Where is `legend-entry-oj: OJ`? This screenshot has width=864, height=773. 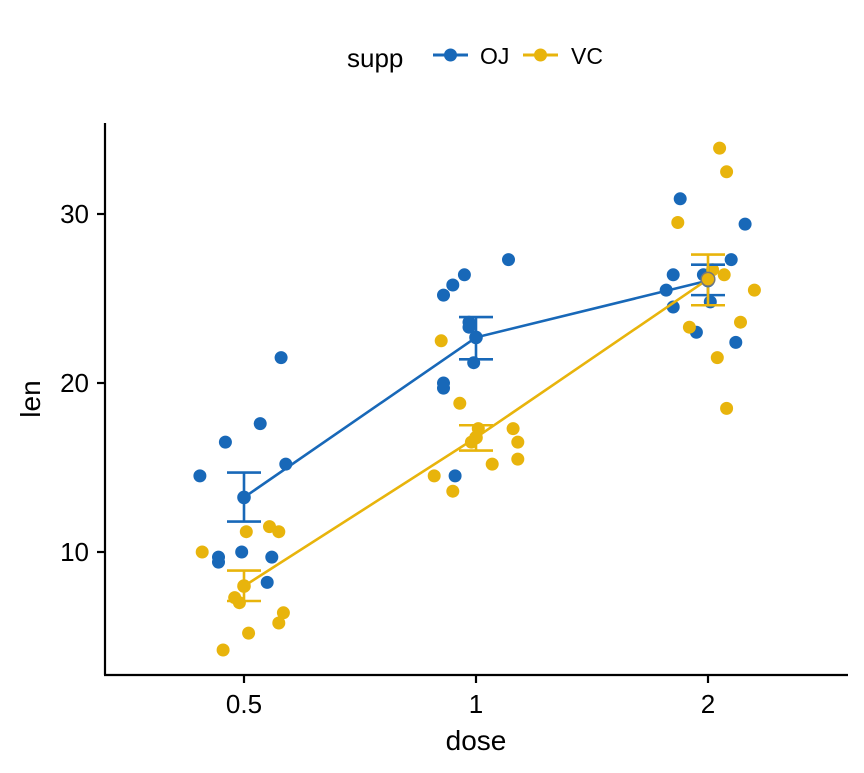 legend-entry-oj: OJ is located at coordinates (471, 56).